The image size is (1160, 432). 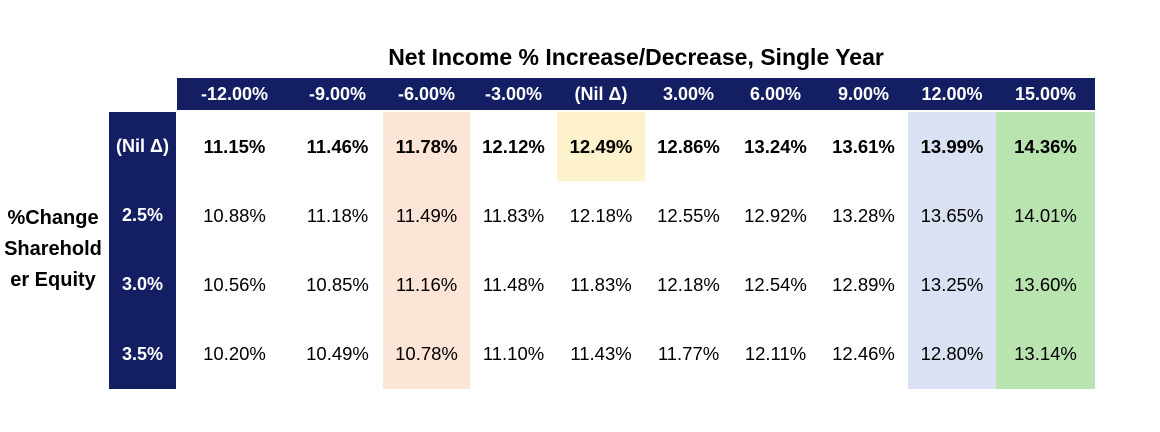 What do you see at coordinates (337, 284) in the screenshot?
I see `table-cell: 10.85%` at bounding box center [337, 284].